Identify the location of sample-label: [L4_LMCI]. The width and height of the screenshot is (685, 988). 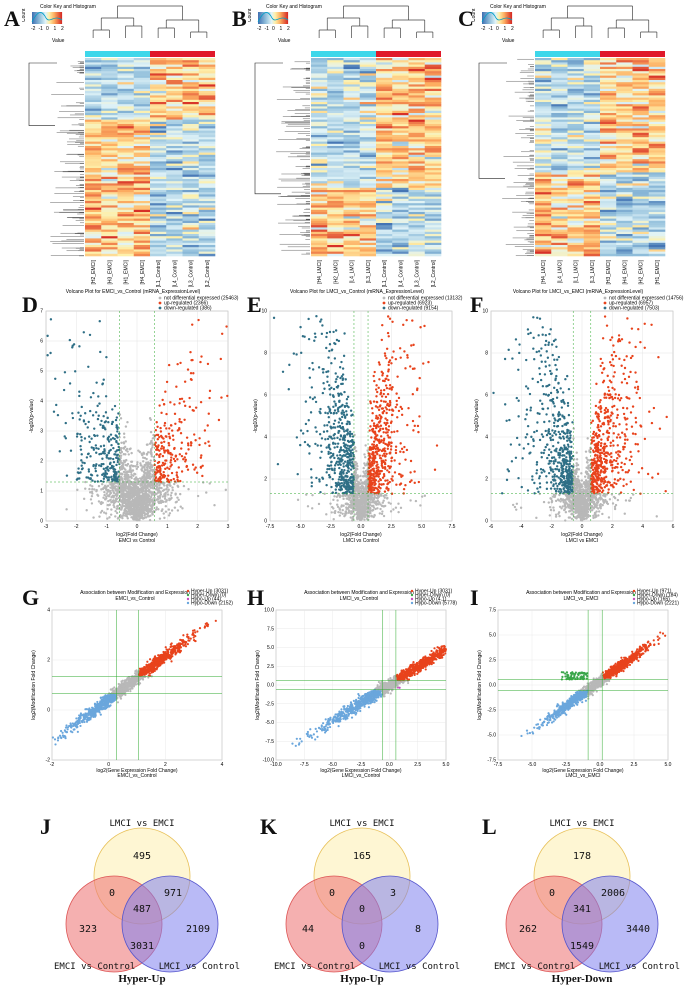
(560, 271).